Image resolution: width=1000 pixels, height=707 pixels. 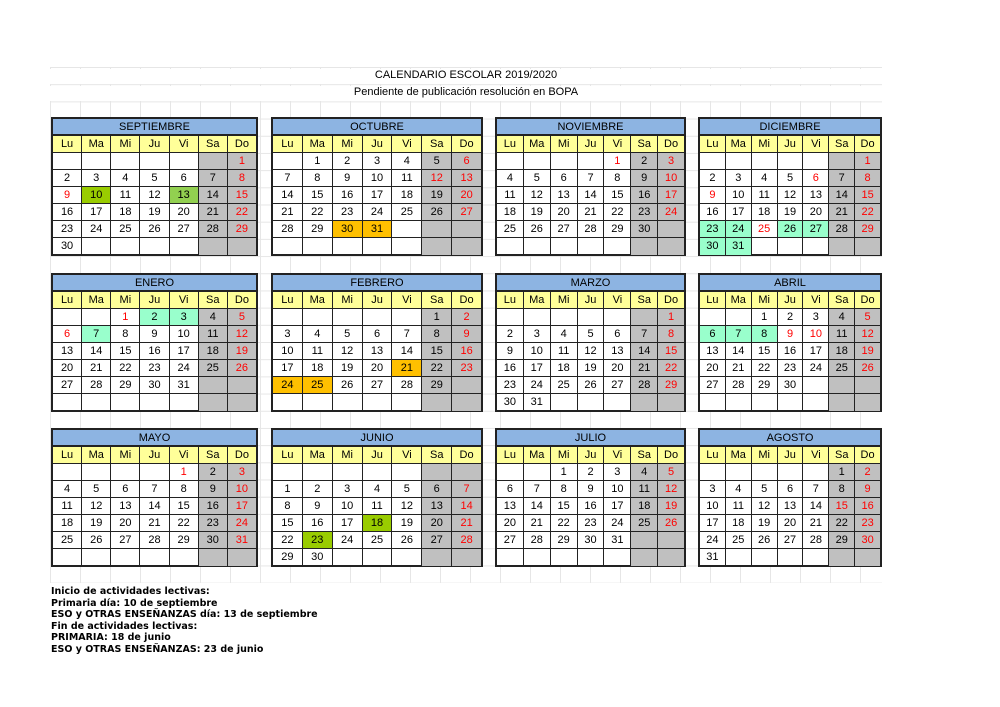 What do you see at coordinates (466, 76) in the screenshot?
I see `calendar-title: CALENDARIO ESCOLAR 2019/2020` at bounding box center [466, 76].